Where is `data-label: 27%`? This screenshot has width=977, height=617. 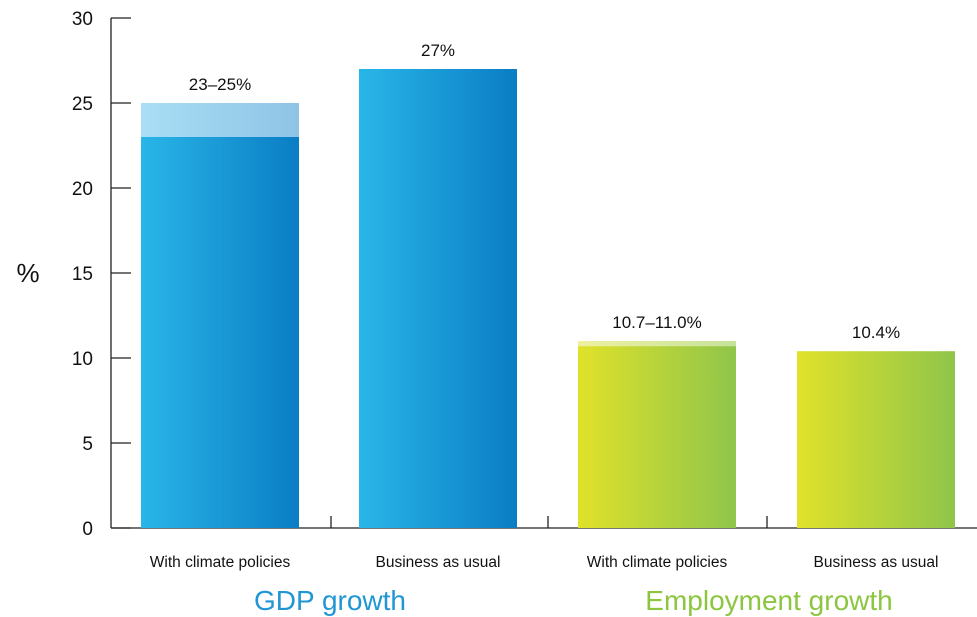
data-label: 27% is located at coordinates (438, 50).